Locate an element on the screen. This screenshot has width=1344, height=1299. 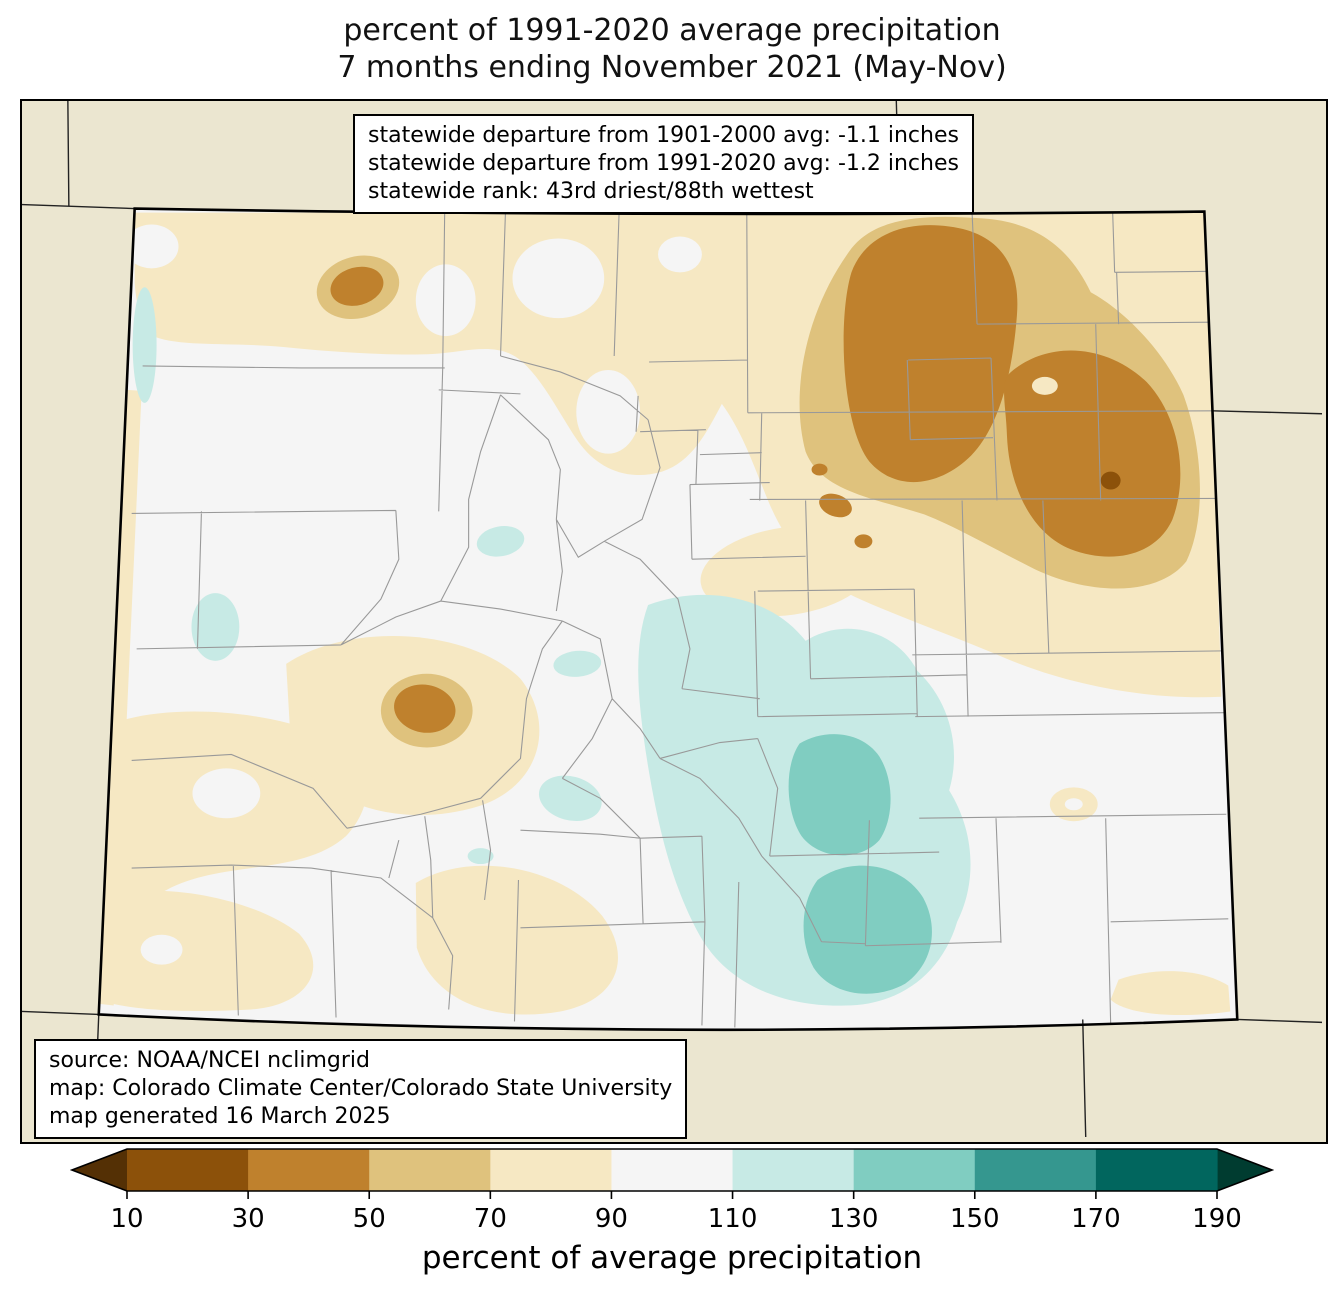
colorbar-tick-label: 130 is located at coordinates (854, 1219).